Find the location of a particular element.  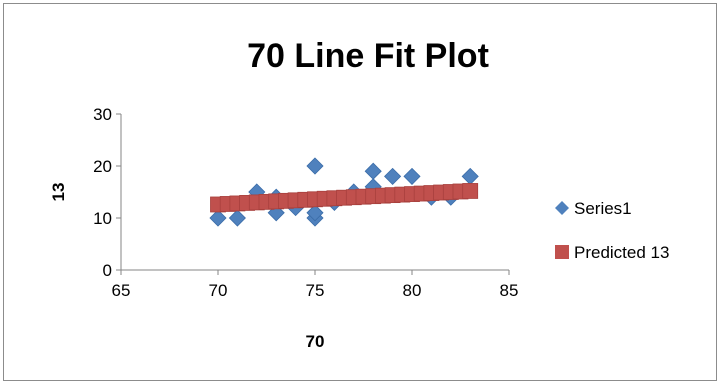

x-axis-title: 70 is located at coordinates (315, 341).